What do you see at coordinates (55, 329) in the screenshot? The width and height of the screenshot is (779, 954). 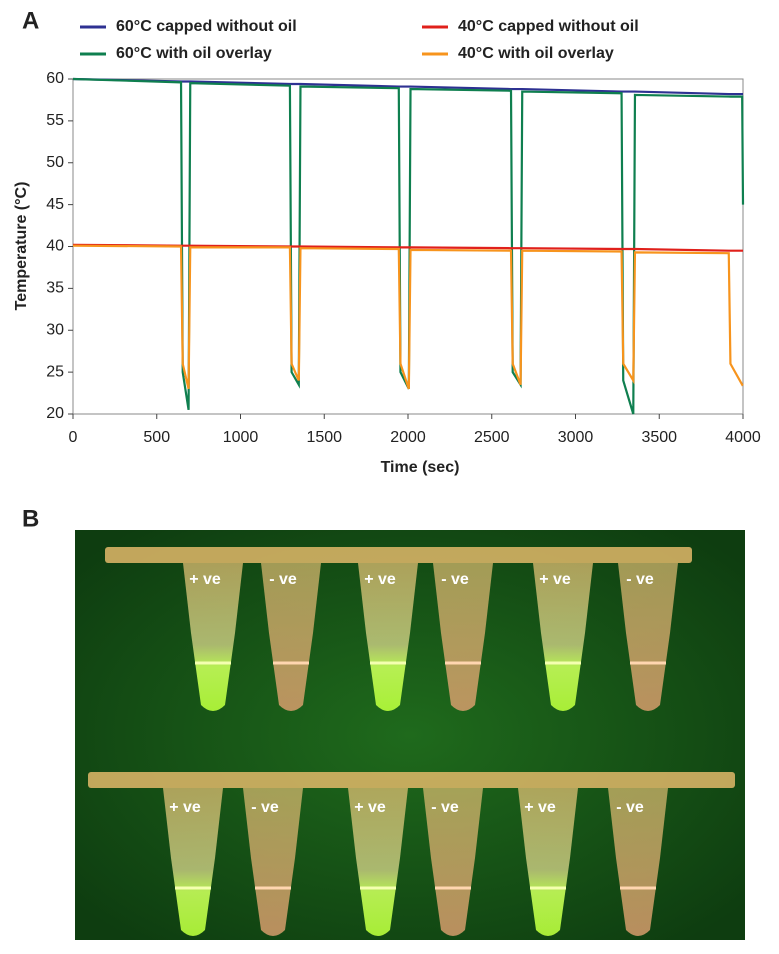 I see `y-tick-label: 30` at bounding box center [55, 329].